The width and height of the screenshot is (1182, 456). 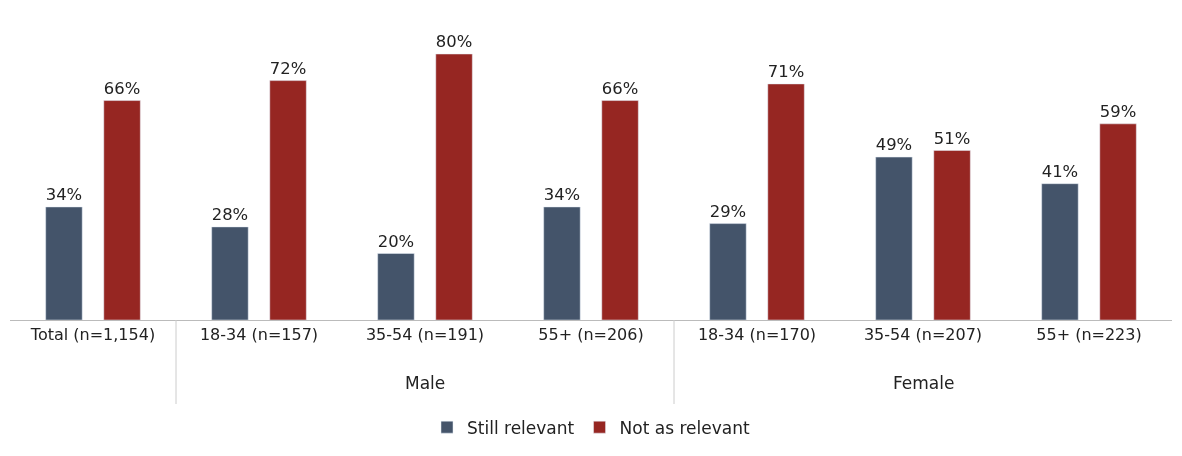 I want to click on x-tick-label: 18-34 (n=157), so click(x=259, y=335).